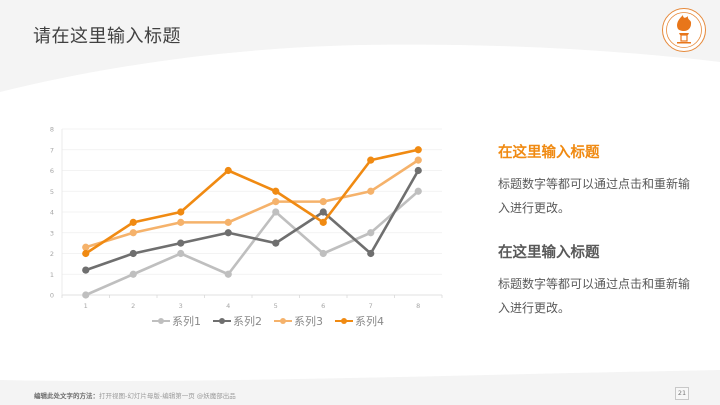 The image size is (720, 405). What do you see at coordinates (107, 36) in the screenshot?
I see `page-title: 请在这里输入标题` at bounding box center [107, 36].